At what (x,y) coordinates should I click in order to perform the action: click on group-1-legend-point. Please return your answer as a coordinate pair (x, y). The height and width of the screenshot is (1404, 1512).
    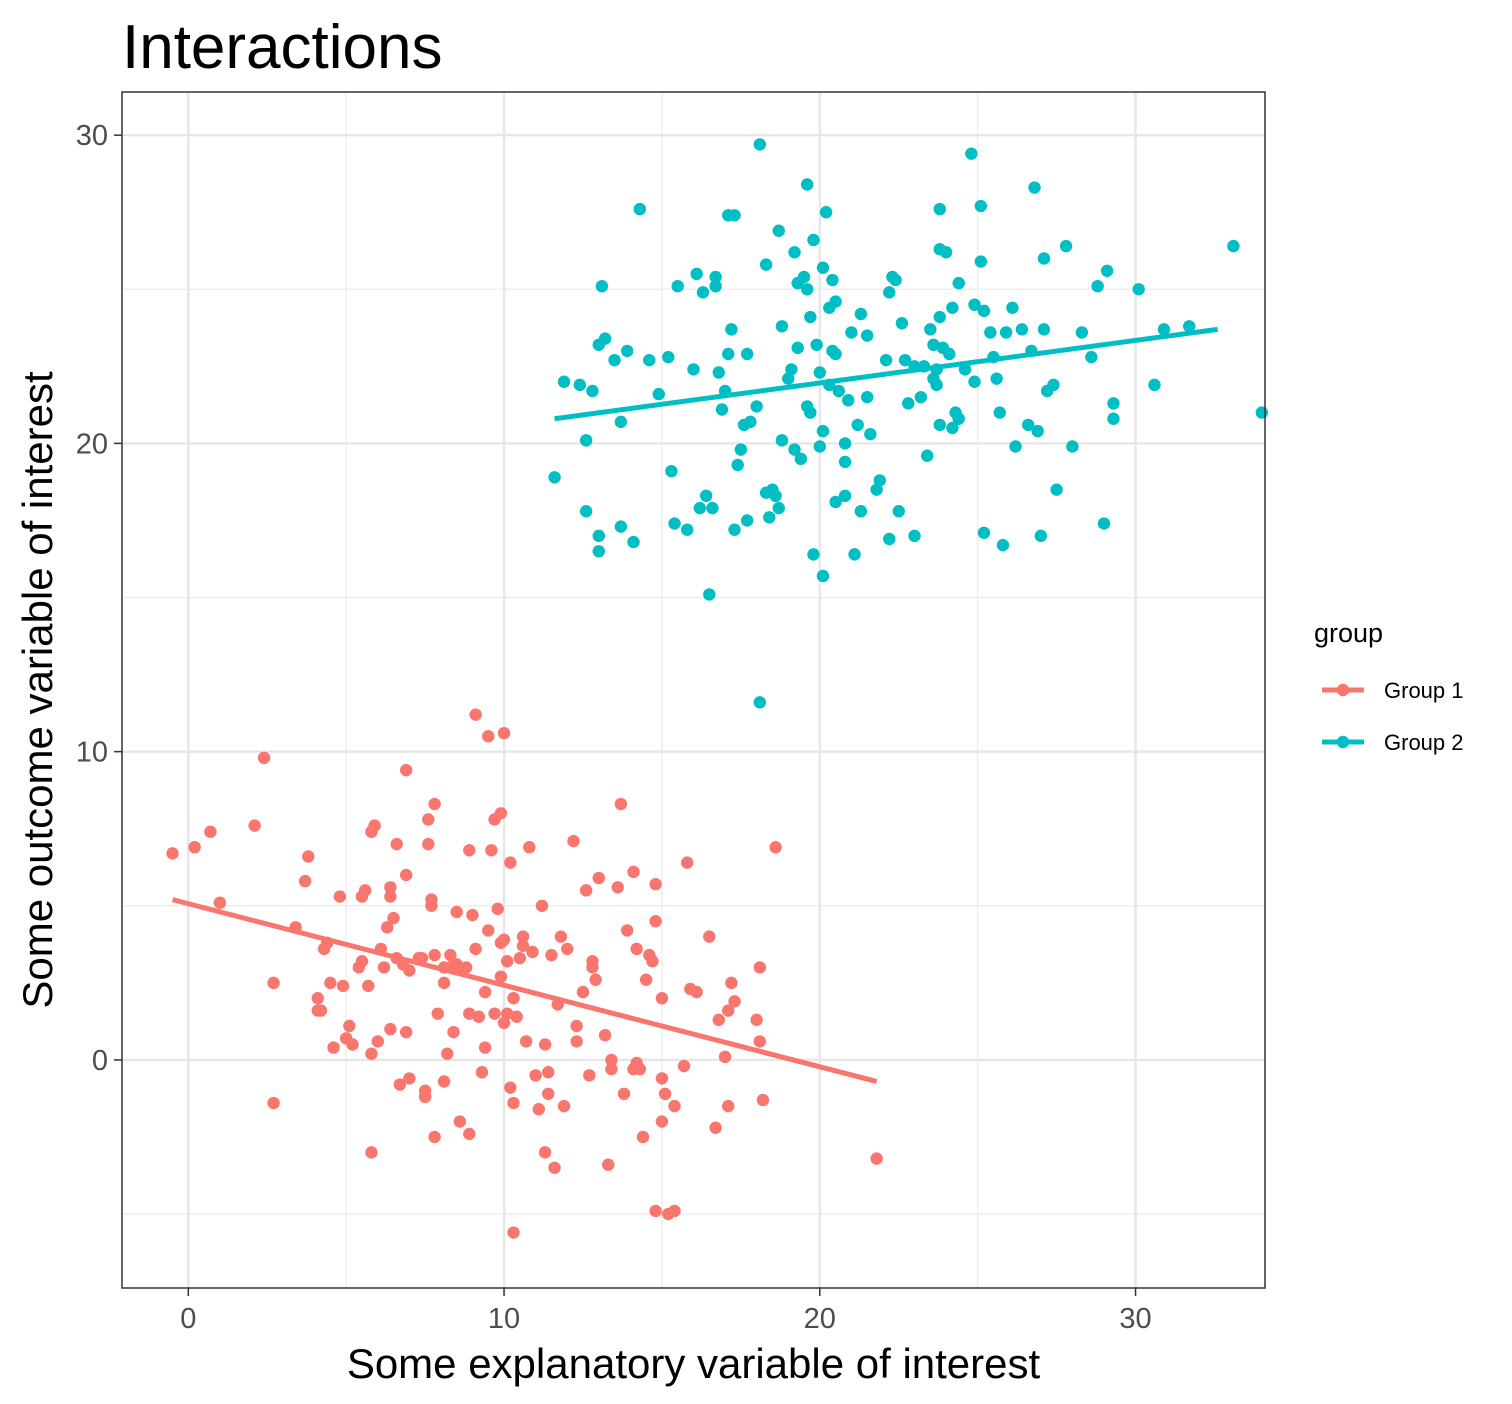
    Looking at the image, I should click on (1343, 690).